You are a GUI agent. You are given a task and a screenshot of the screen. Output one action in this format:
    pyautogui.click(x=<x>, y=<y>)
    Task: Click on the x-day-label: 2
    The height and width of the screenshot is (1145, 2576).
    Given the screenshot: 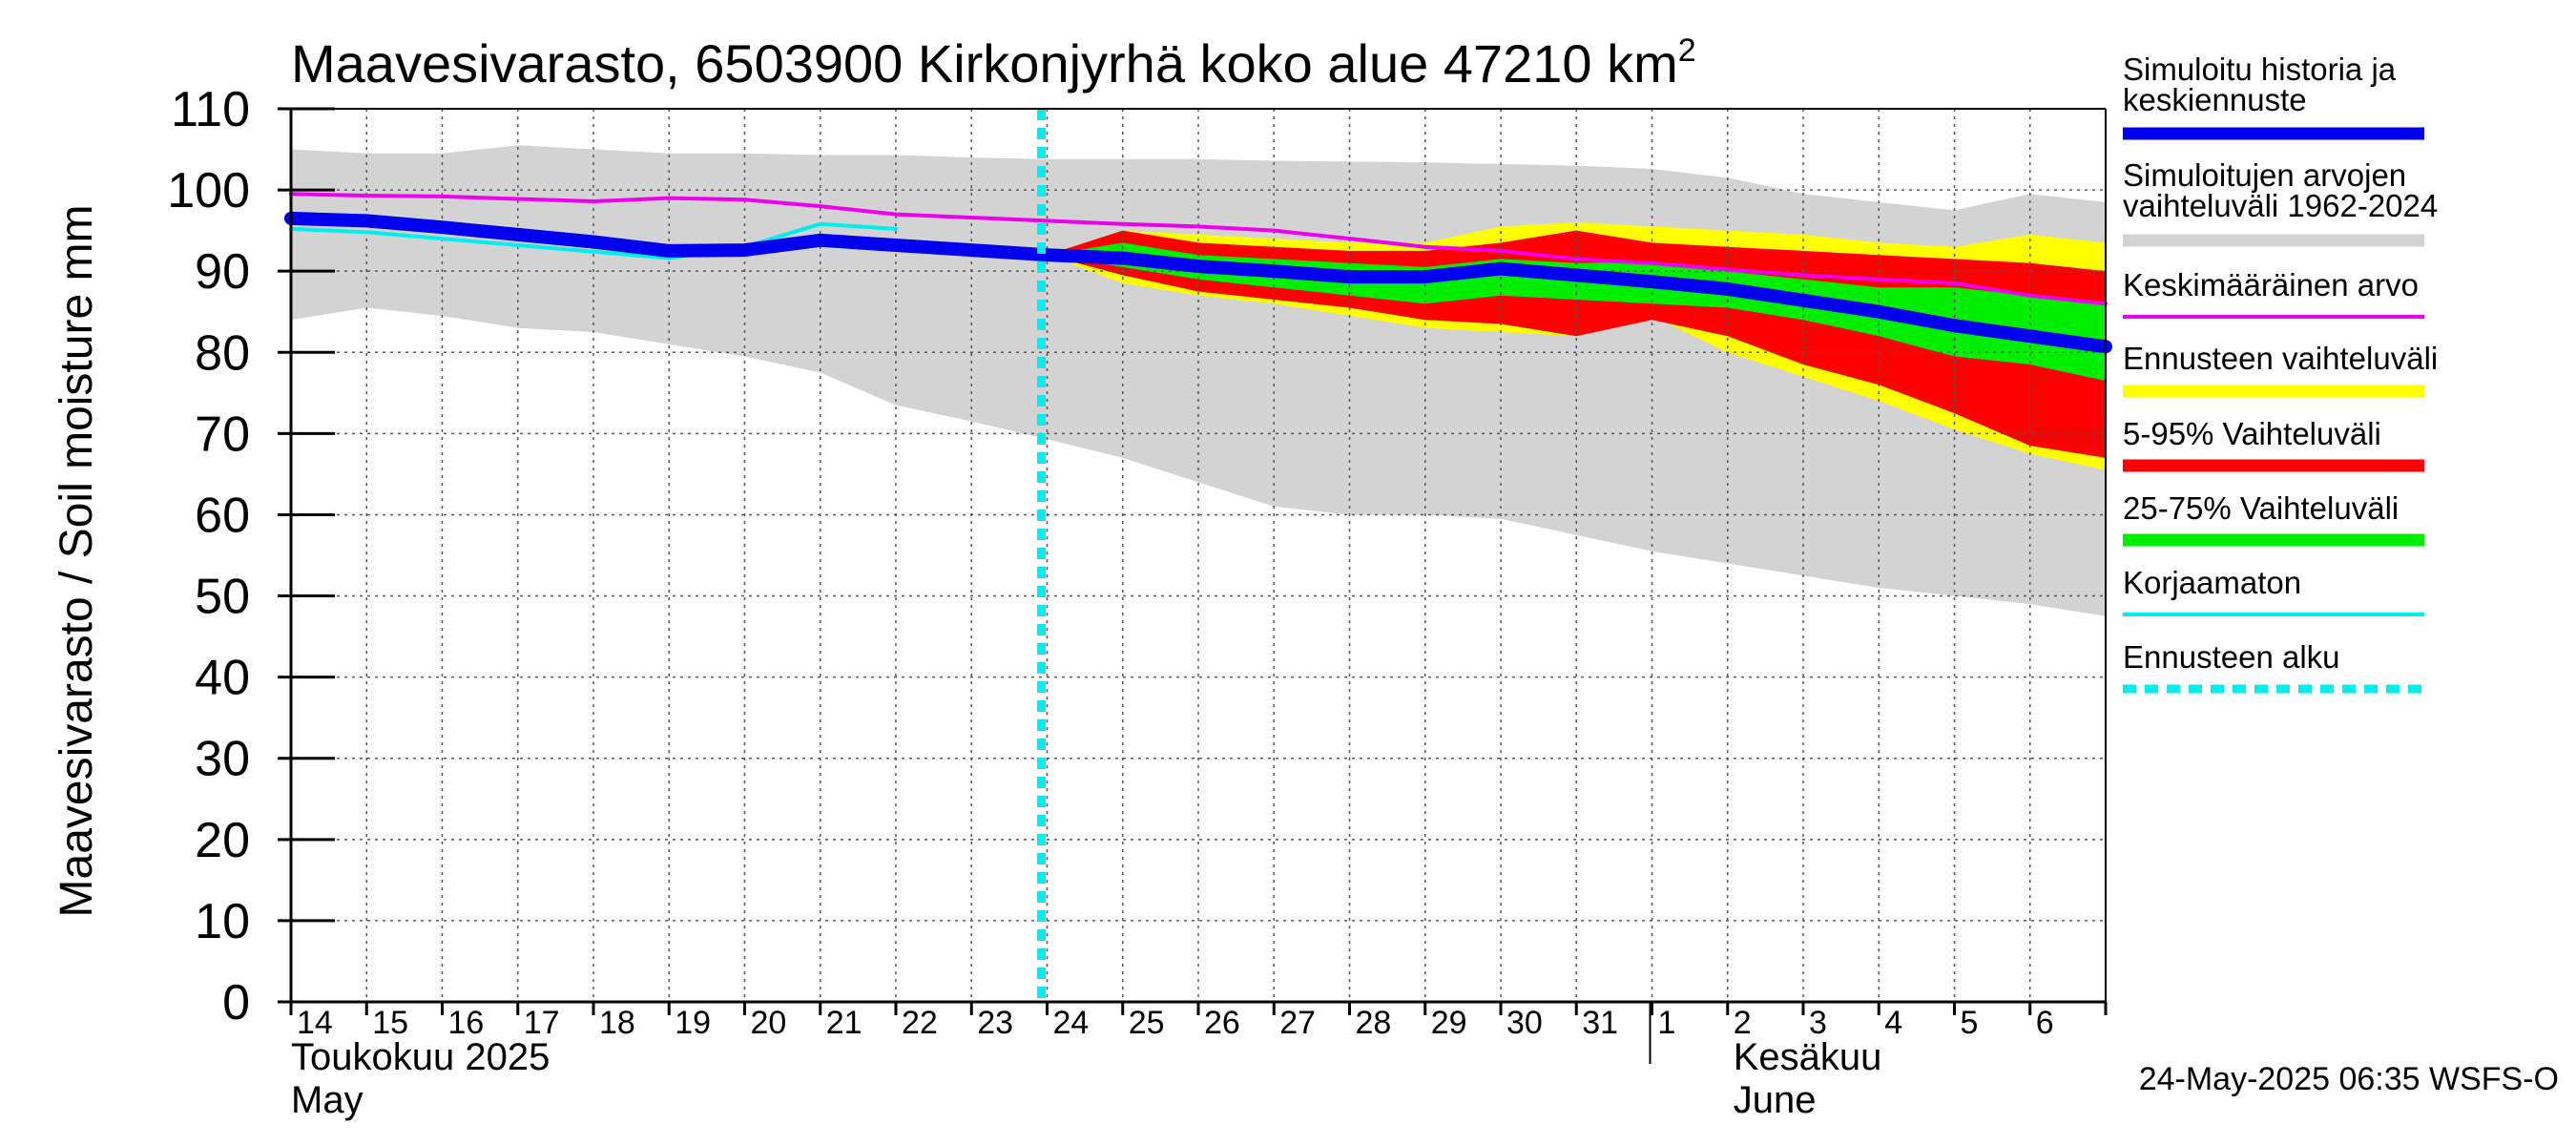 What is the action you would take?
    pyautogui.click(x=1743, y=1023)
    